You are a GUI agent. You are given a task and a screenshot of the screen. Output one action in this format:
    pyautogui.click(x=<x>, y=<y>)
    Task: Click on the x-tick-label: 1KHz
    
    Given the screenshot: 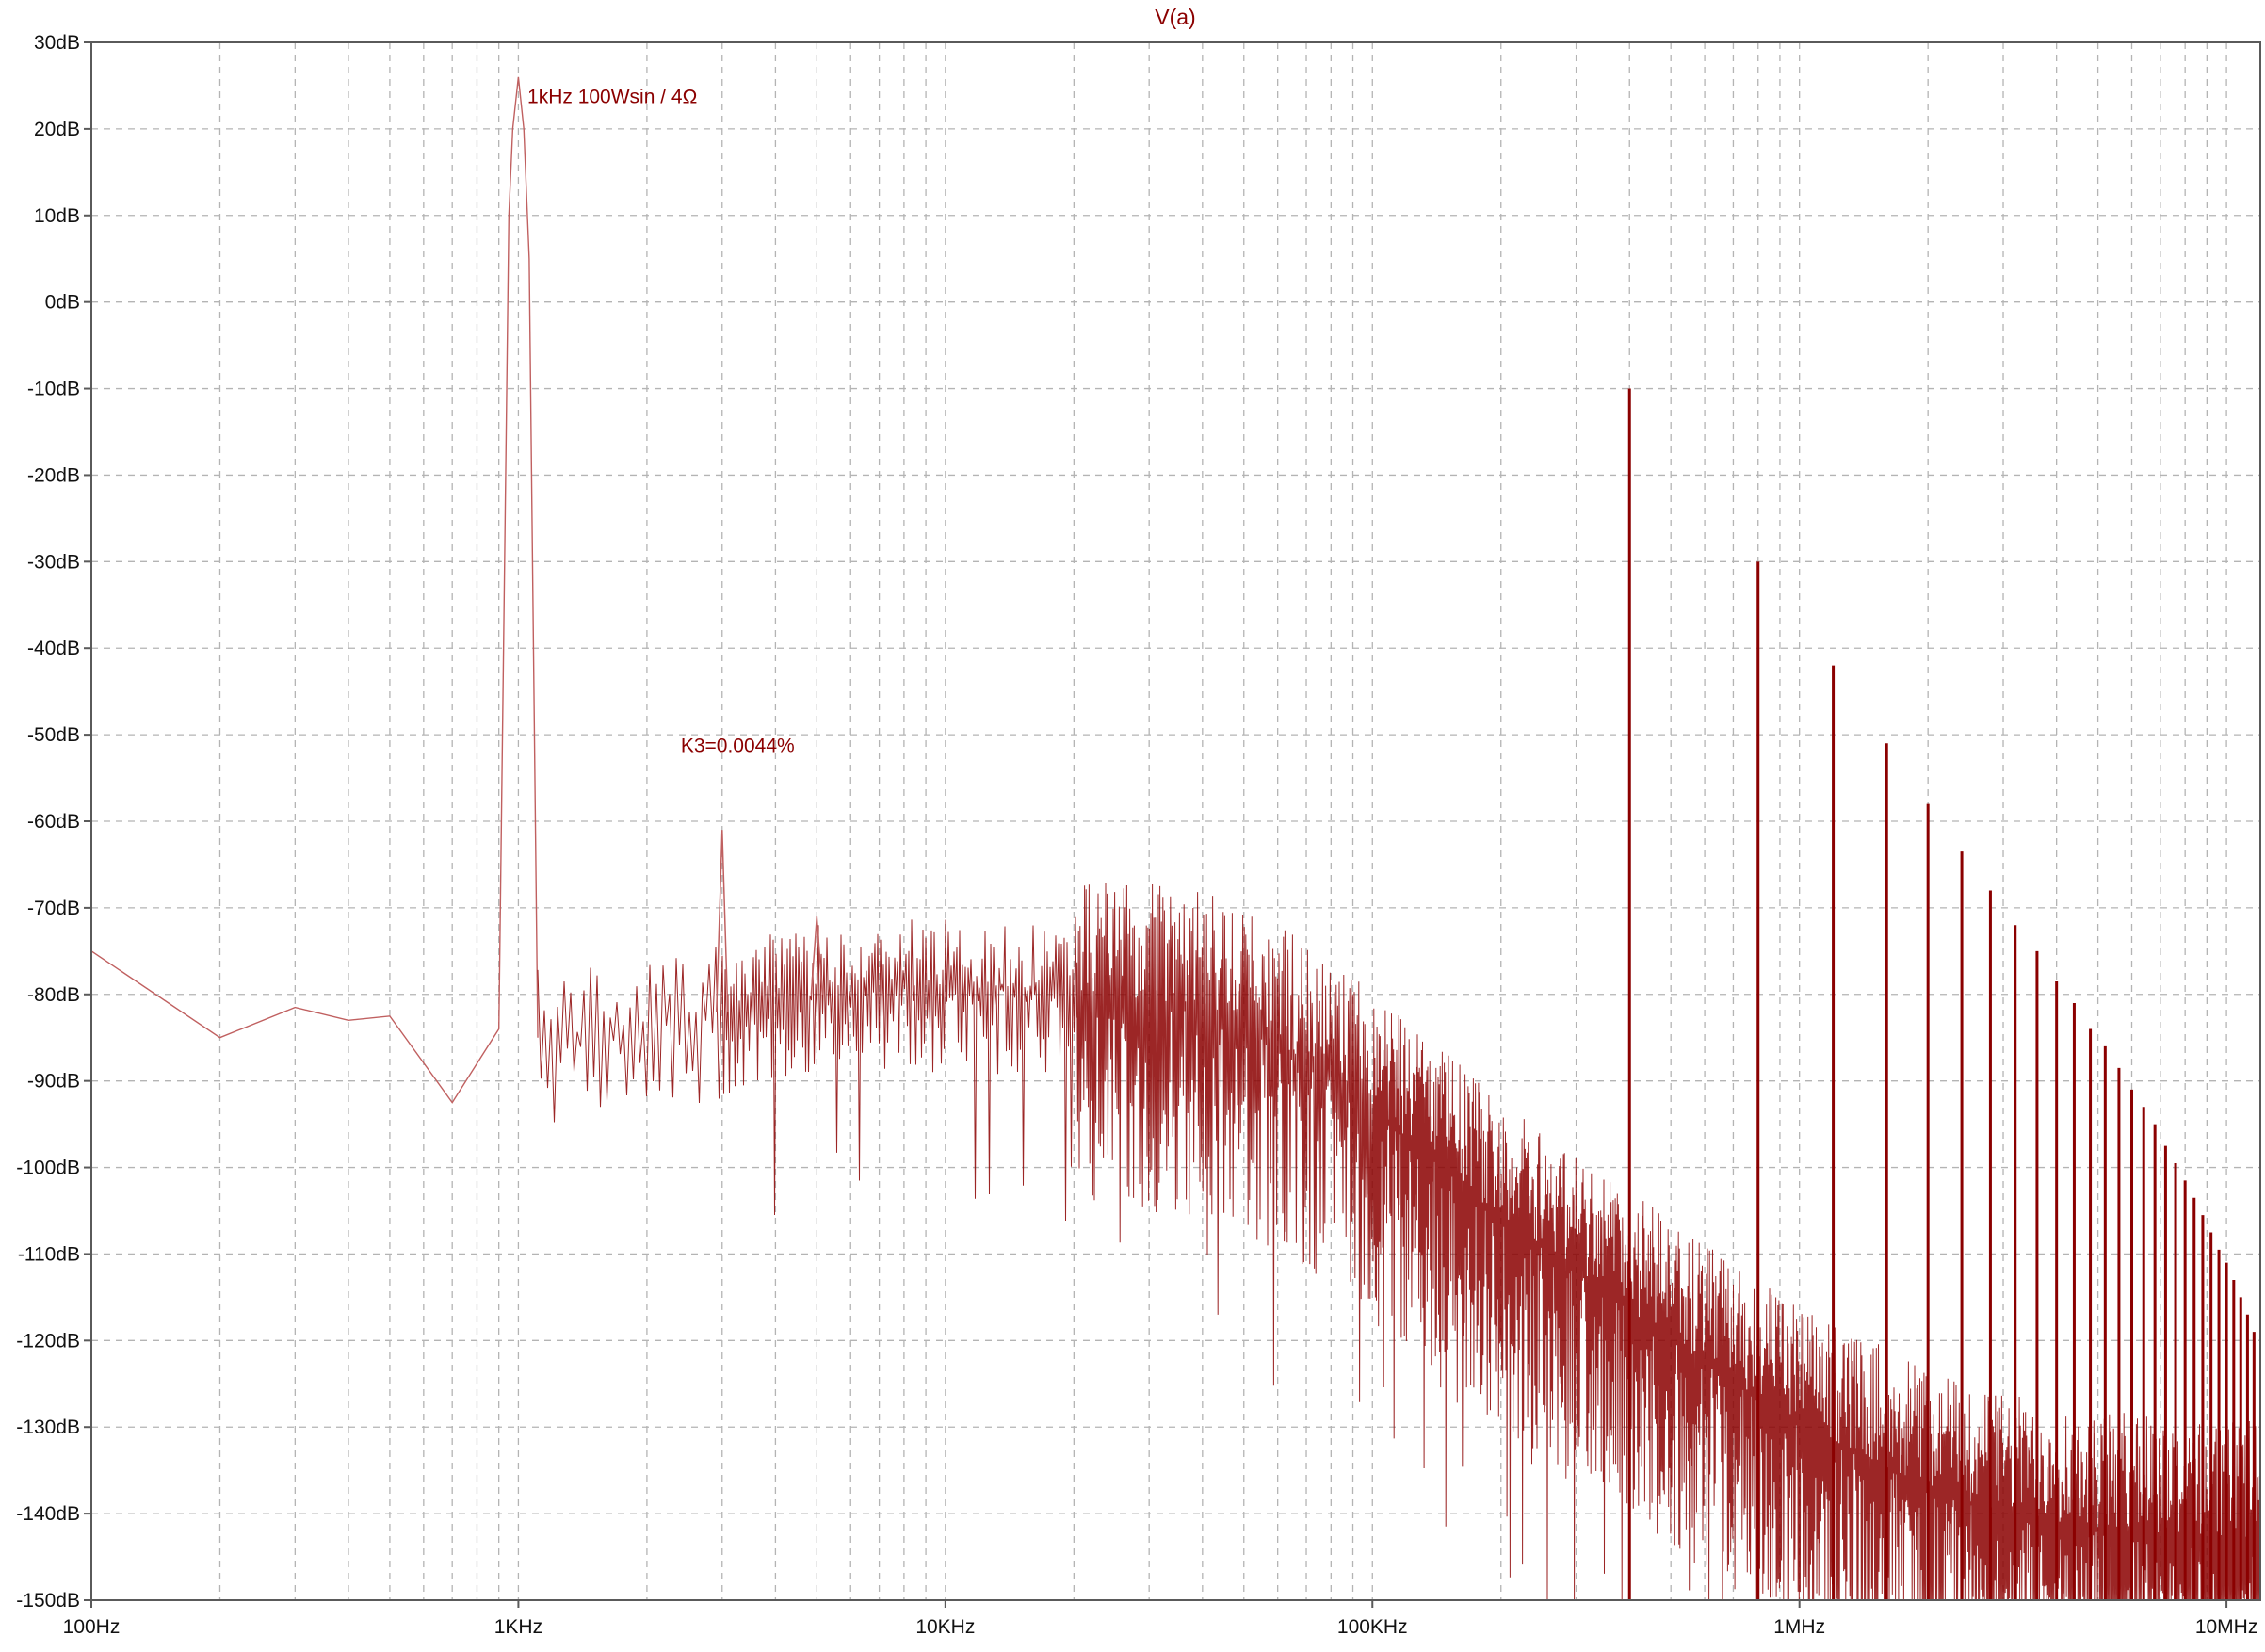 What is the action you would take?
    pyautogui.click(x=518, y=1627)
    